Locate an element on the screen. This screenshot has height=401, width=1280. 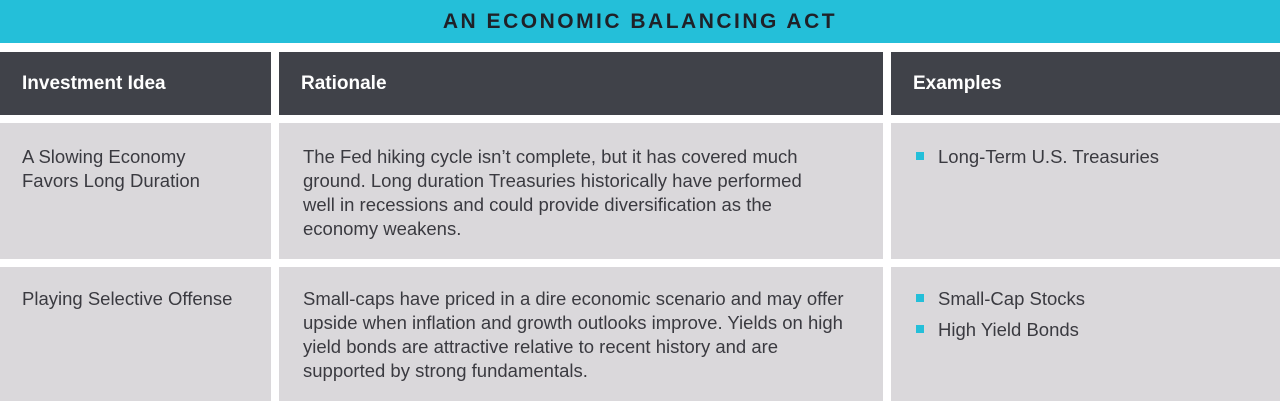
idea-text: Playing Selective Offense is located at coordinates (127, 298).